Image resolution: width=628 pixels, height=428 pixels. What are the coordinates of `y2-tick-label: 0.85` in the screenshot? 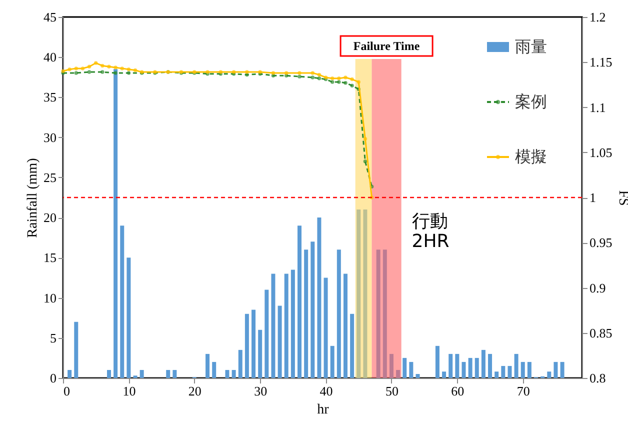 It's located at (601, 332).